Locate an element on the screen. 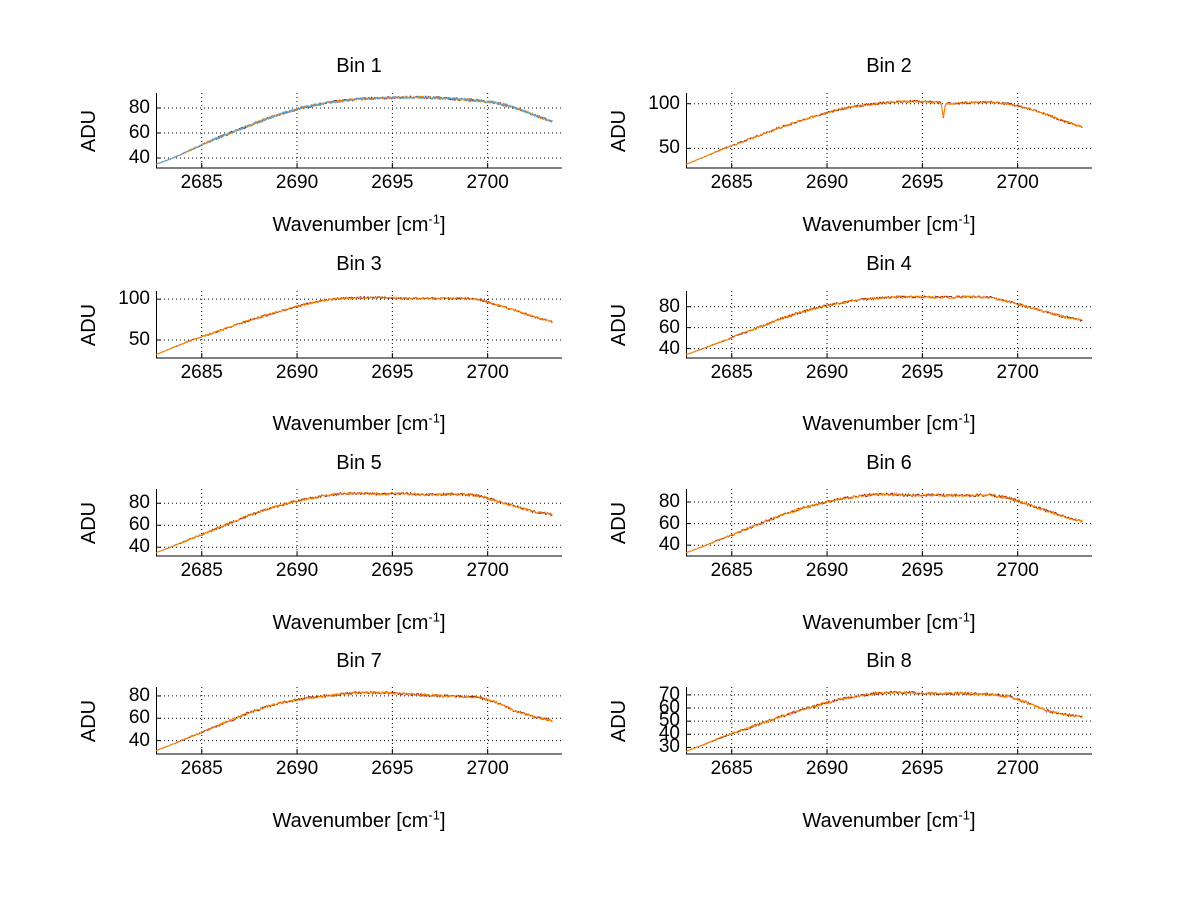 The image size is (1200, 901). subplot-title: Bin 5 is located at coordinates (359, 463).